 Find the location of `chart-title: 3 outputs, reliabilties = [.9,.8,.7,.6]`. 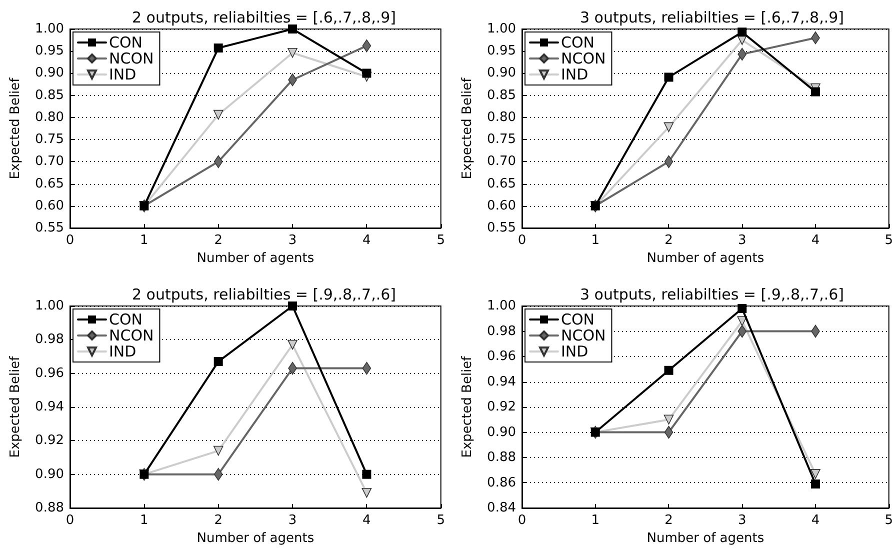

chart-title: 3 outputs, reliabilties = [.9,.8,.7,.6] is located at coordinates (712, 295).